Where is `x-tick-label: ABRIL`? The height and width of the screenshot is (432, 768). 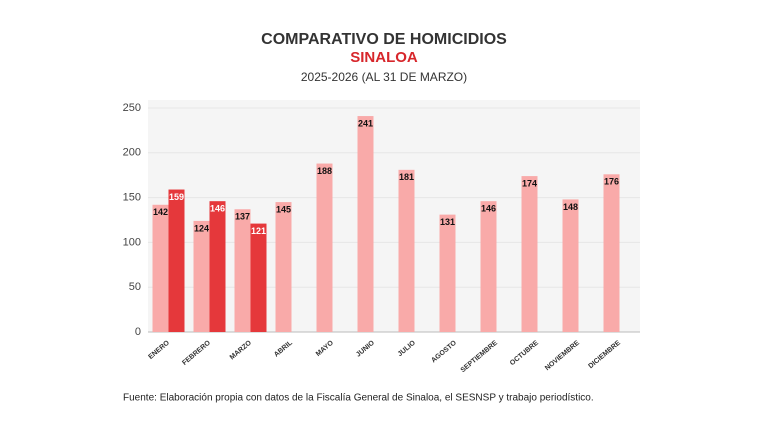
x-tick-label: ABRIL is located at coordinates (283, 349).